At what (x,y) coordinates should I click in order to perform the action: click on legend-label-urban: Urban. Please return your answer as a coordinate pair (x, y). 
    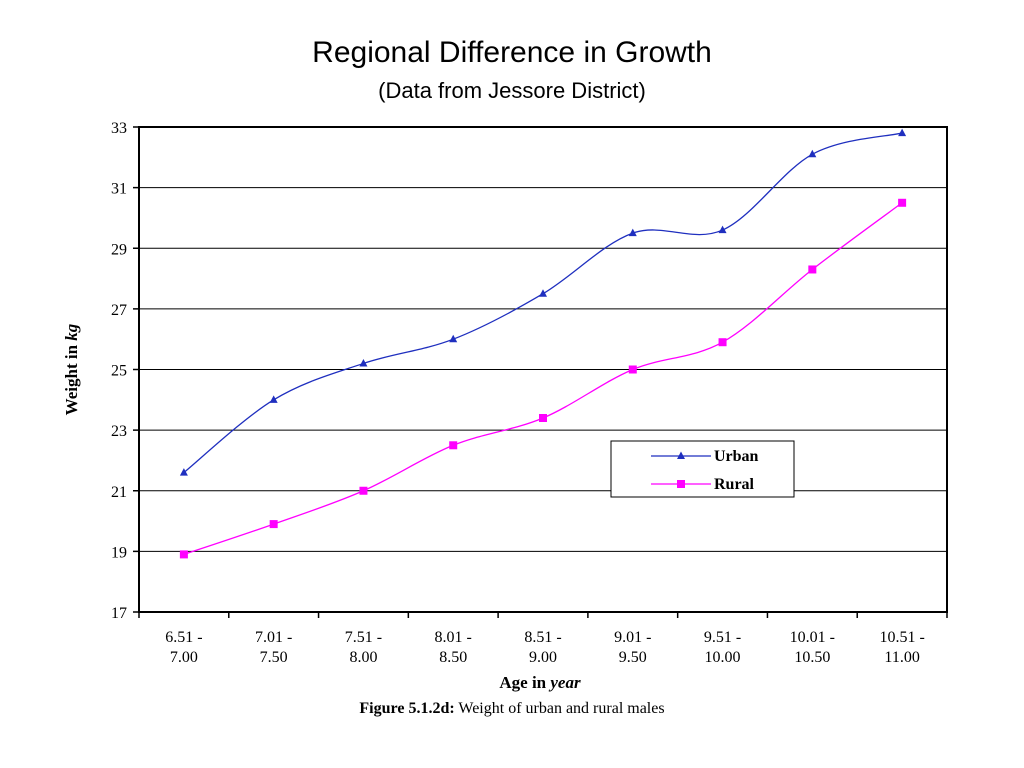
    Looking at the image, I should click on (736, 456).